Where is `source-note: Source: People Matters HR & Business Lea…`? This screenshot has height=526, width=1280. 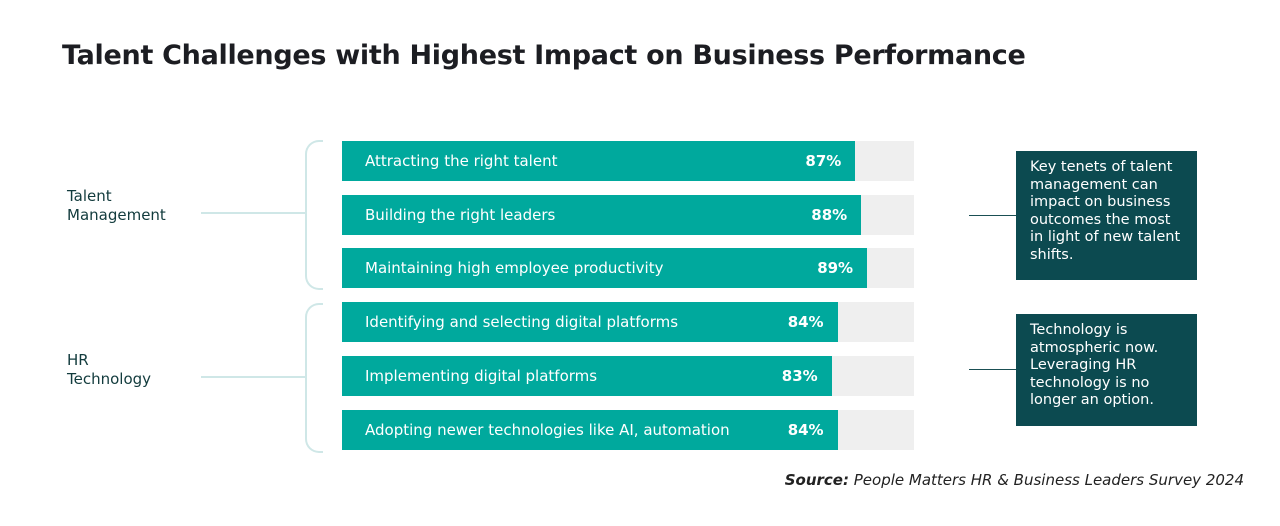 source-note: Source: People Matters HR & Business Lea… is located at coordinates (1014, 480).